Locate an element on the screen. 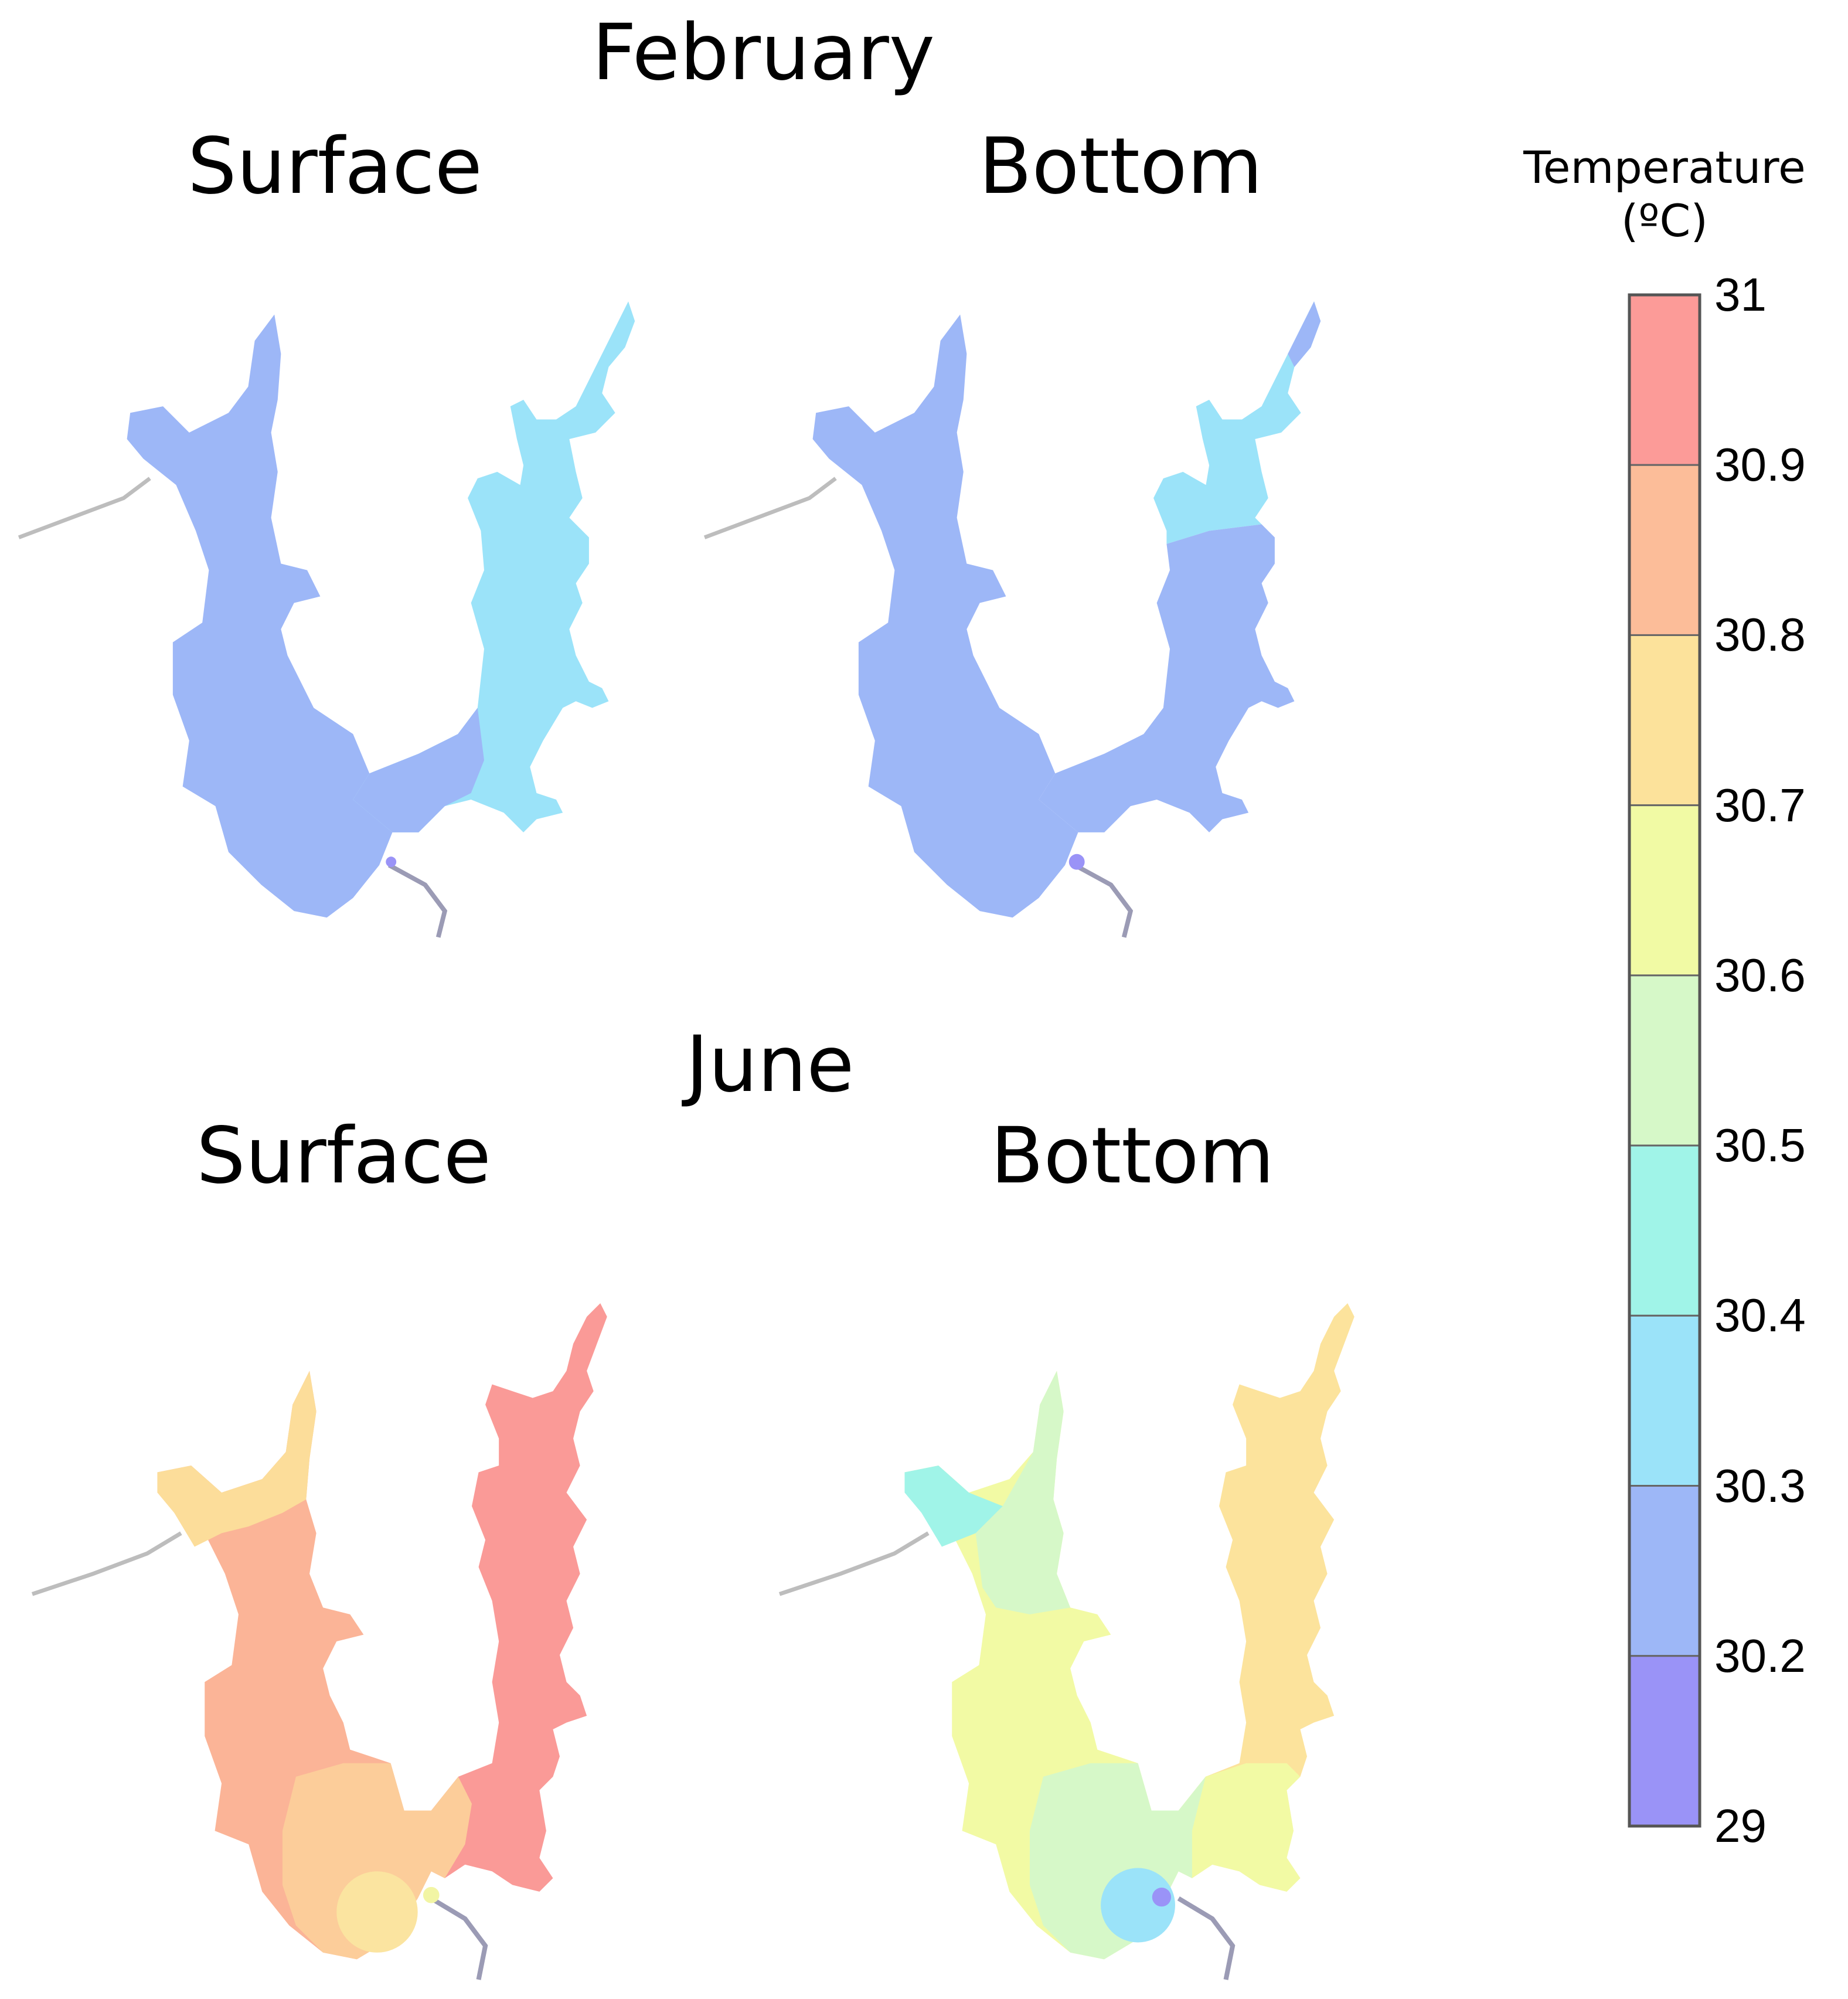 The image size is (1848, 1999). lake-upper-zone is located at coordinates (1023, 1492).